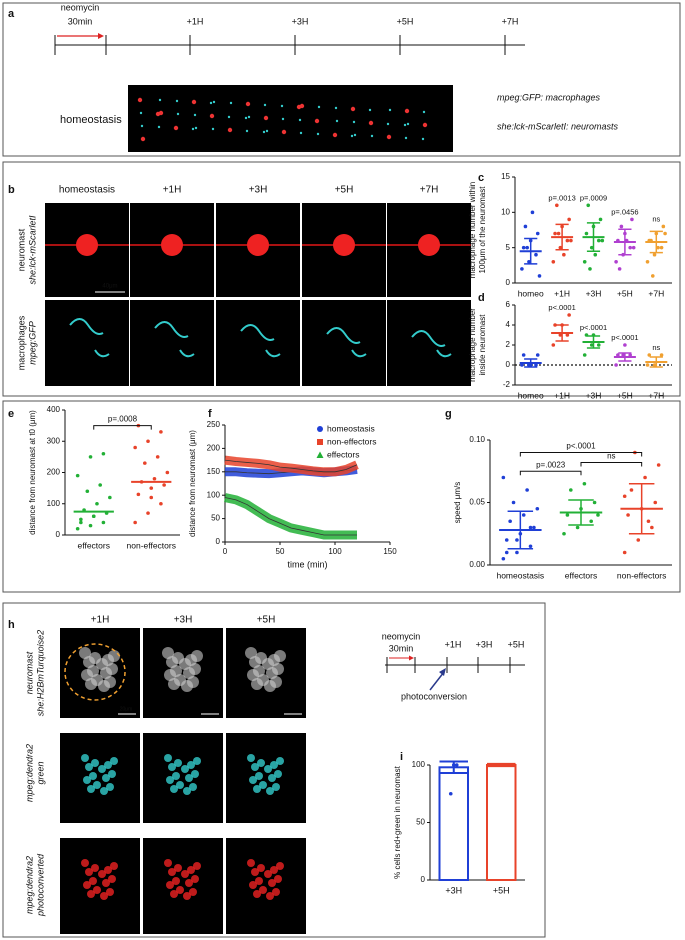 The height and width of the screenshot is (940, 685). What do you see at coordinates (437, 681) in the screenshot?
I see `arrow` at bounding box center [437, 681].